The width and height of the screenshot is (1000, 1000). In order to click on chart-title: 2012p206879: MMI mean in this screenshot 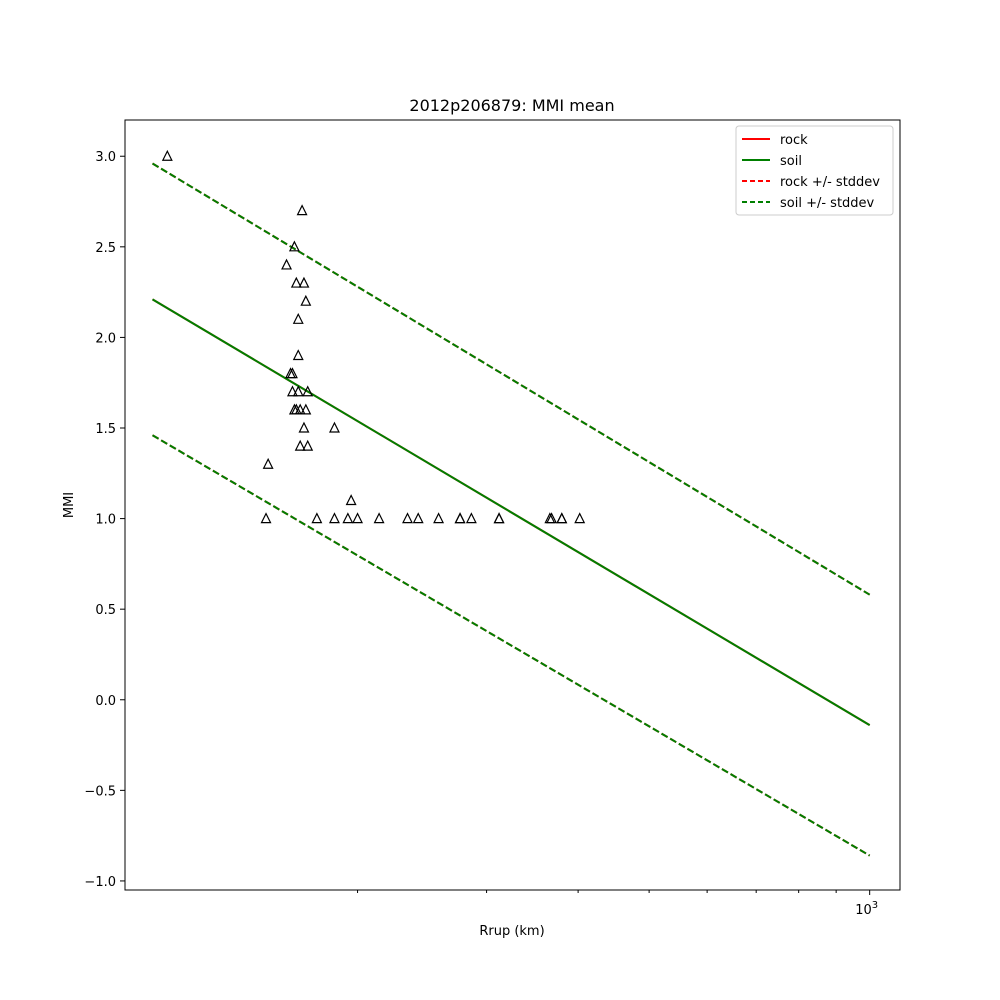, I will do `click(511, 105)`.